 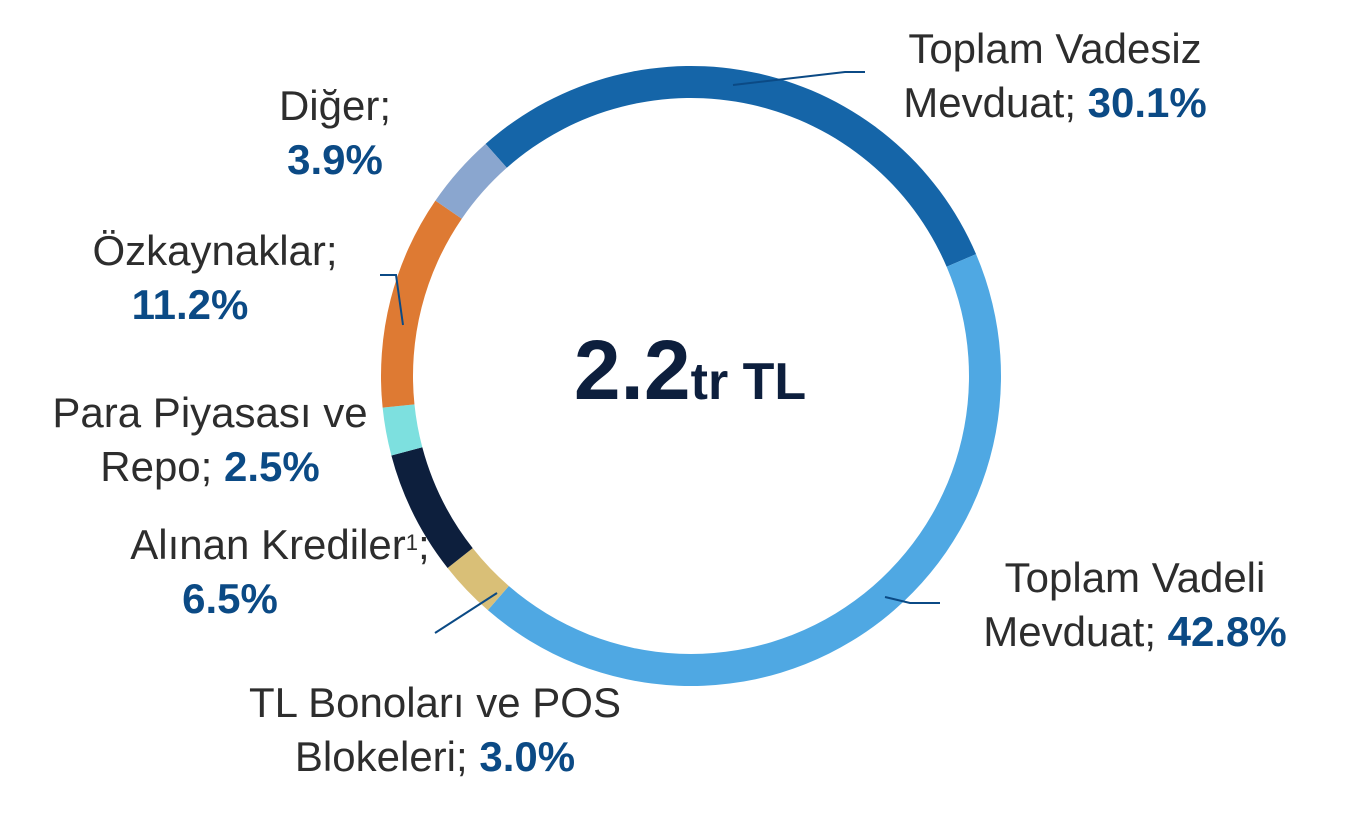 I want to click on center-total-unit: tr TL, so click(x=748, y=382).